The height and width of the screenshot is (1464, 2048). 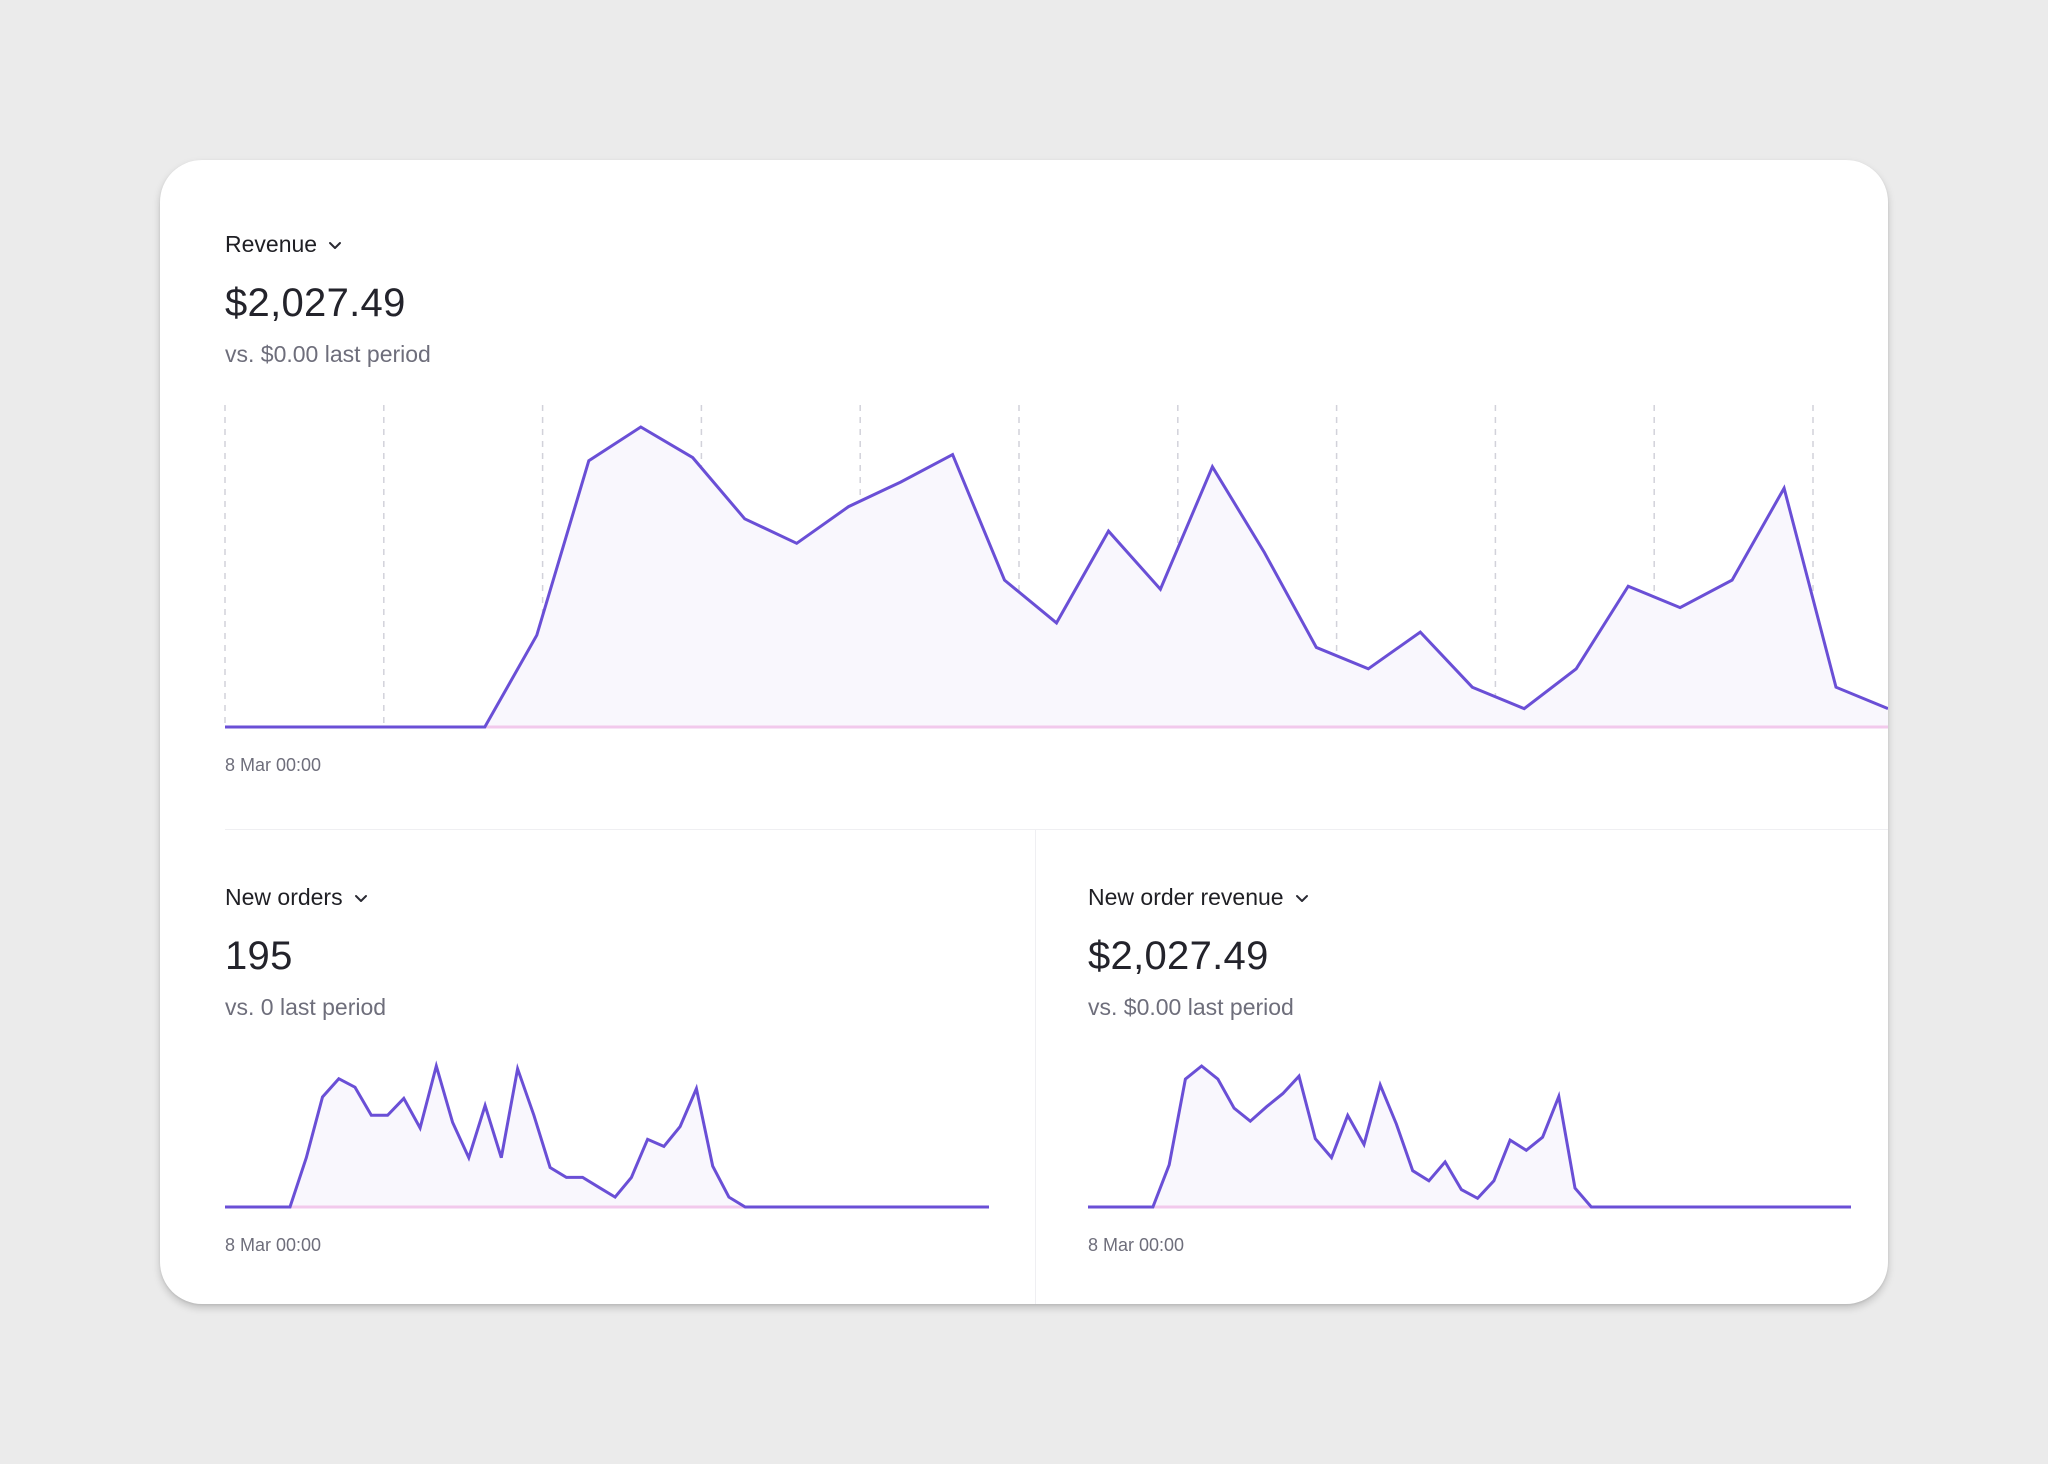 What do you see at coordinates (1136, 1245) in the screenshot?
I see `new-order-revenue-x-tick-label: 8 Mar 00:00` at bounding box center [1136, 1245].